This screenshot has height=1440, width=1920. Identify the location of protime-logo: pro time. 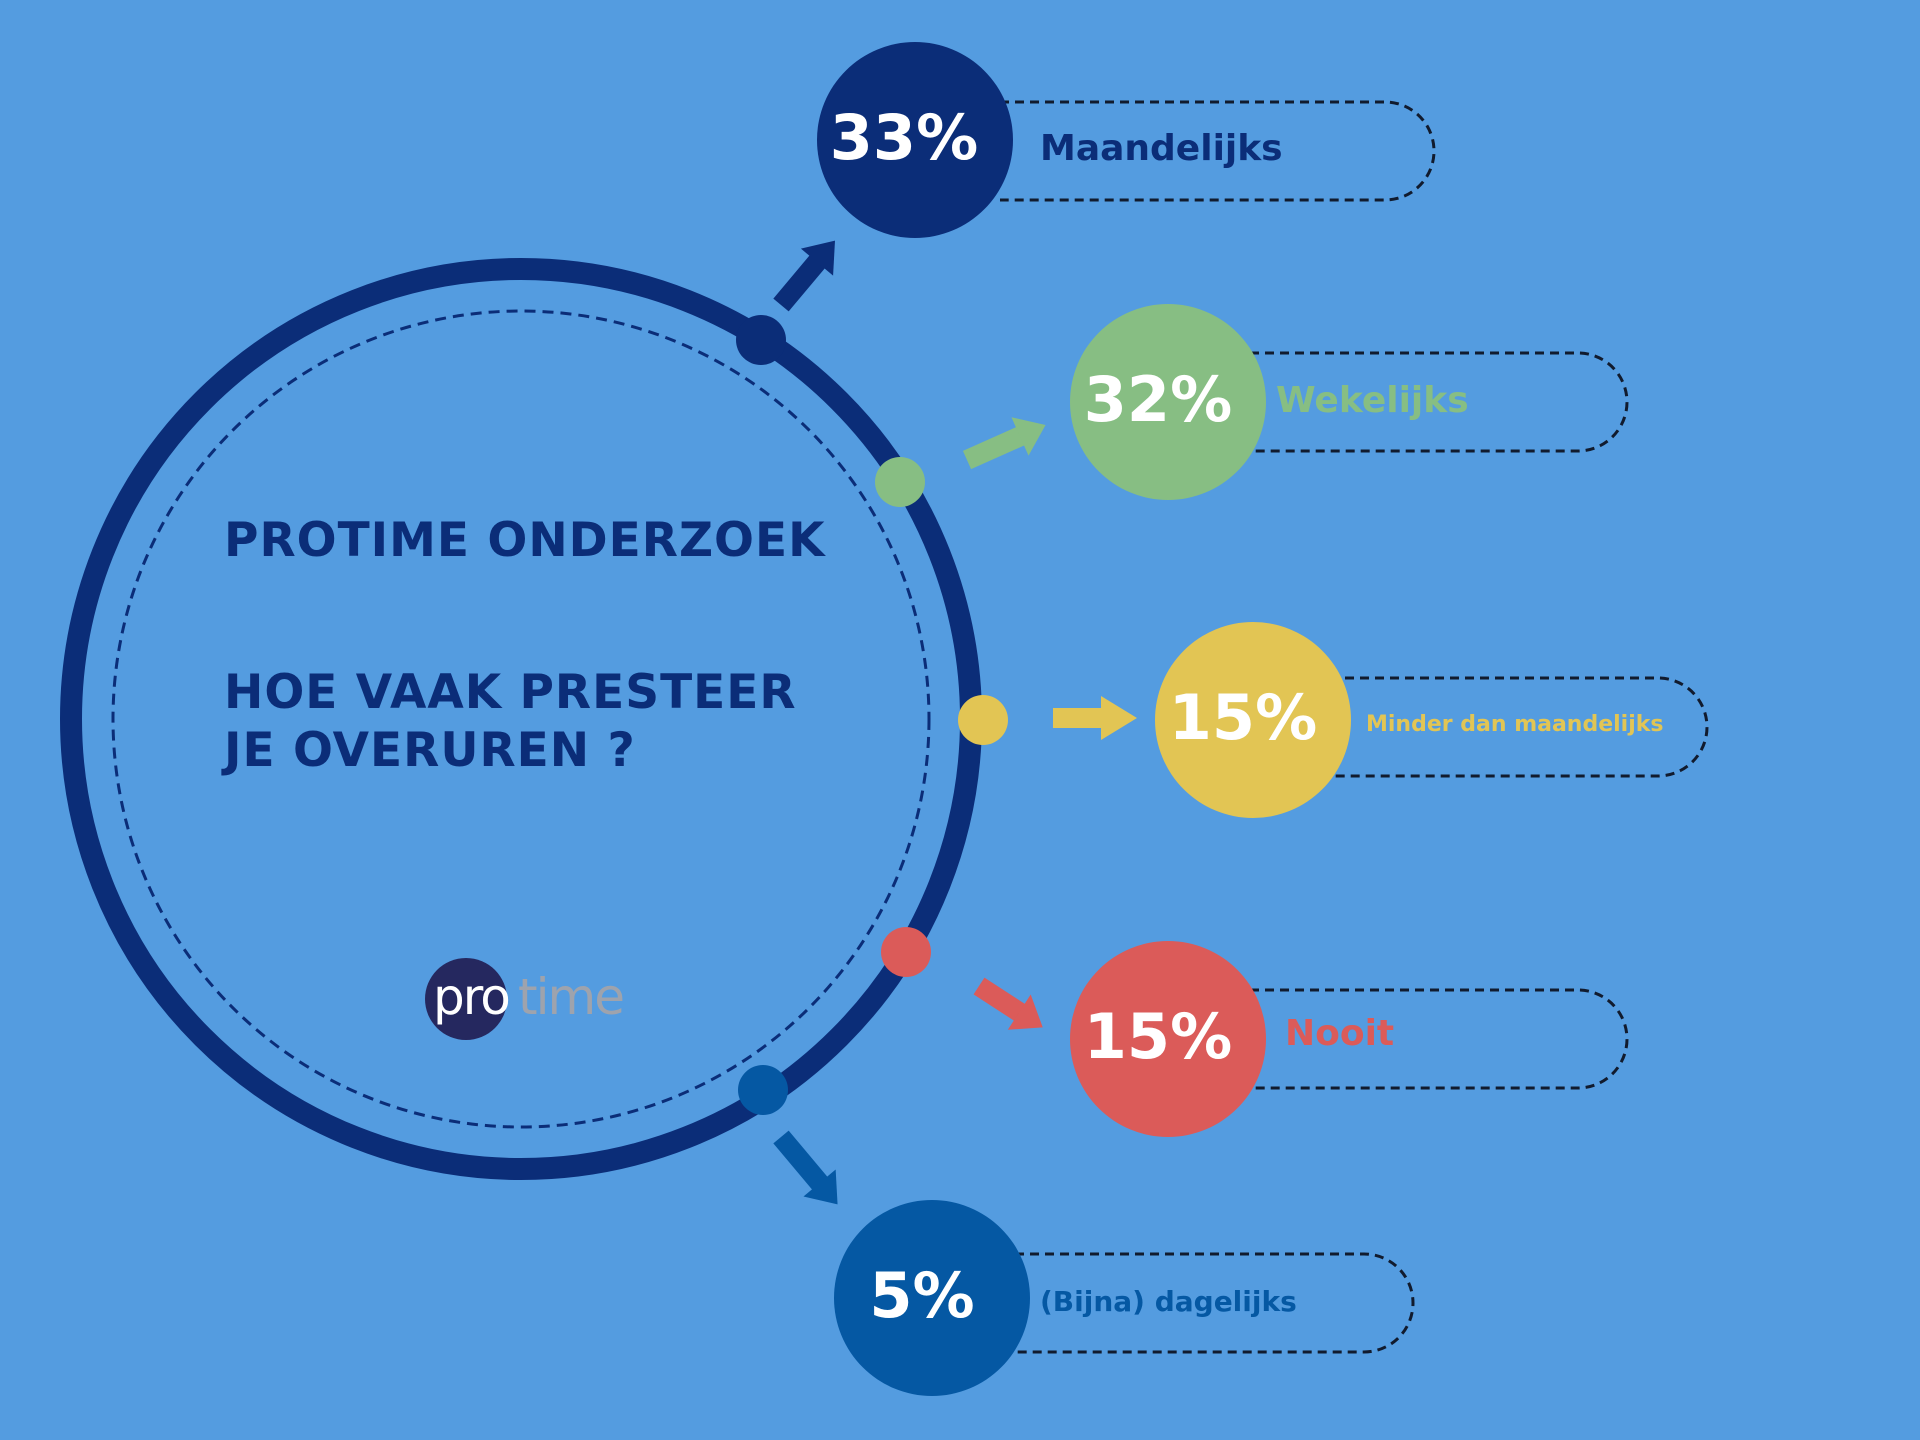
(525, 999).